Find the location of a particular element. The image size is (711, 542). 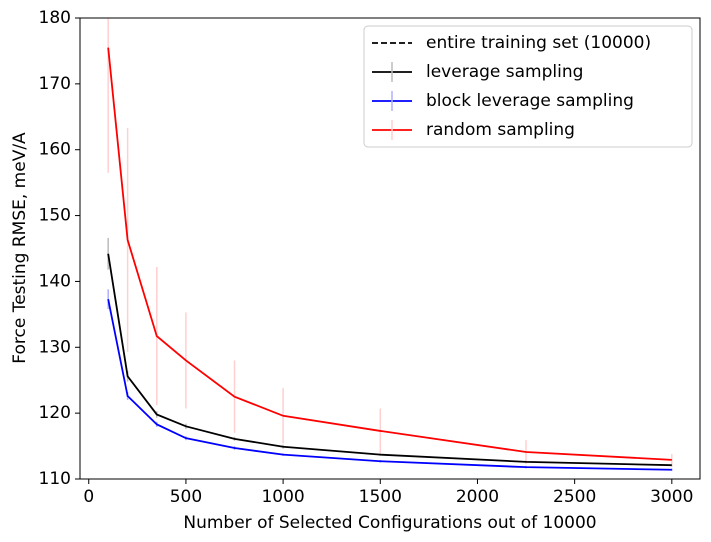

x-tick-label: 0 is located at coordinates (88, 497).